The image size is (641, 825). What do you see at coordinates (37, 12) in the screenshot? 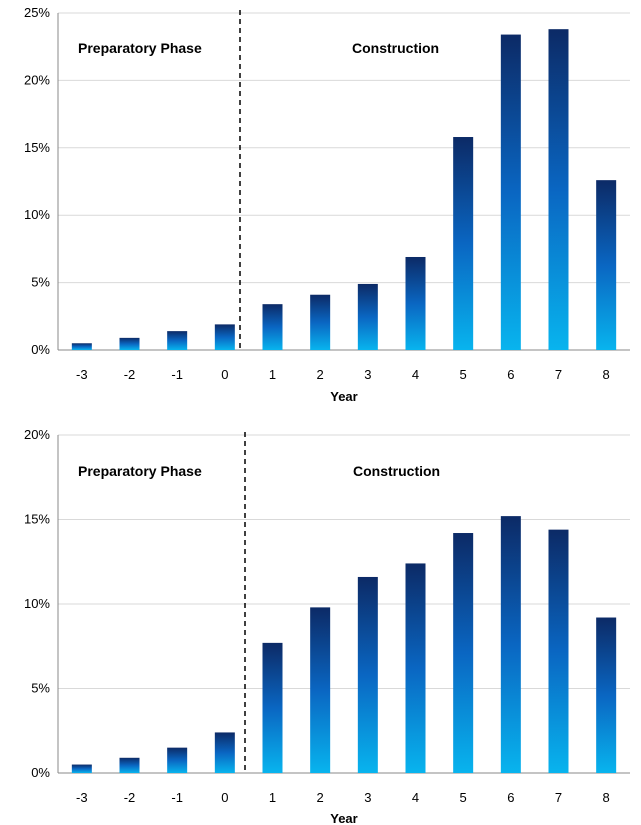
I see `y-tick-label: 25%` at bounding box center [37, 12].